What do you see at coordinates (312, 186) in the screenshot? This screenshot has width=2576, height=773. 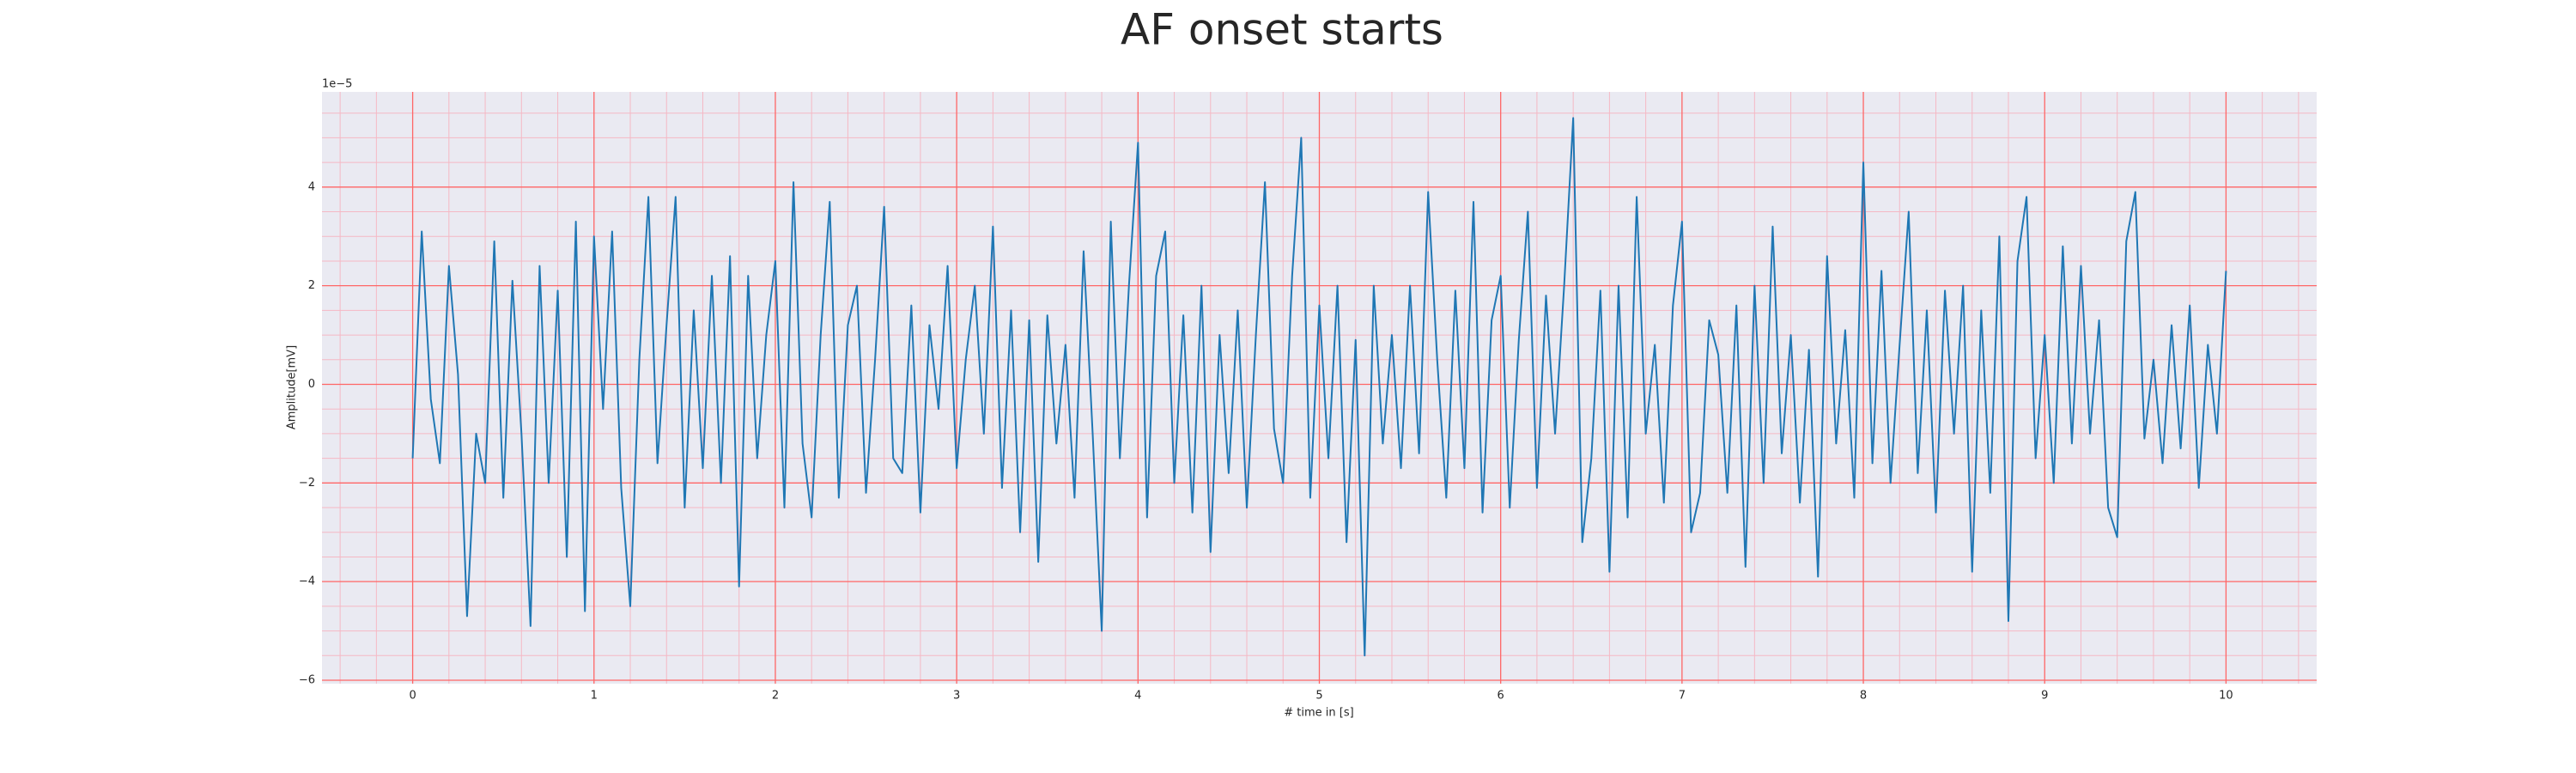 I see `y-tick-label: 4` at bounding box center [312, 186].